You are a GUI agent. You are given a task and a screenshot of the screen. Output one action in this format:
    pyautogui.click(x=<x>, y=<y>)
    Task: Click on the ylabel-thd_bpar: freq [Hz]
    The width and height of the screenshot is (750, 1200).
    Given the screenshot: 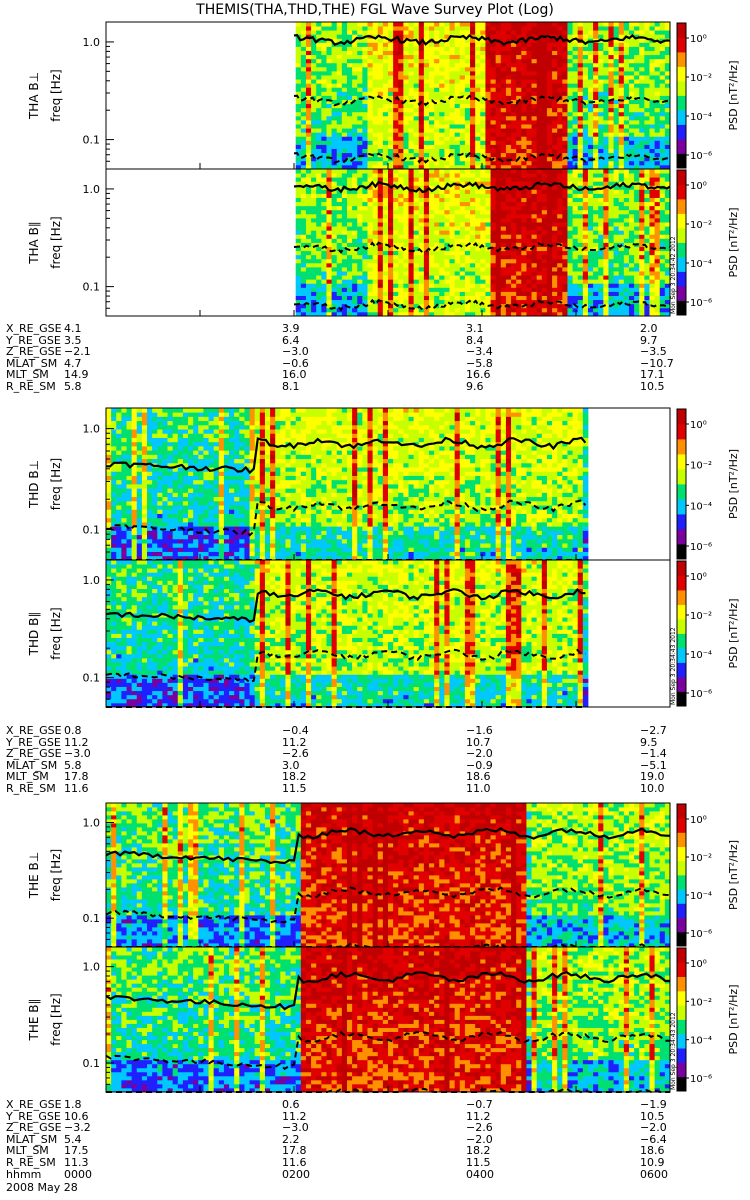 What is the action you would take?
    pyautogui.click(x=56, y=633)
    